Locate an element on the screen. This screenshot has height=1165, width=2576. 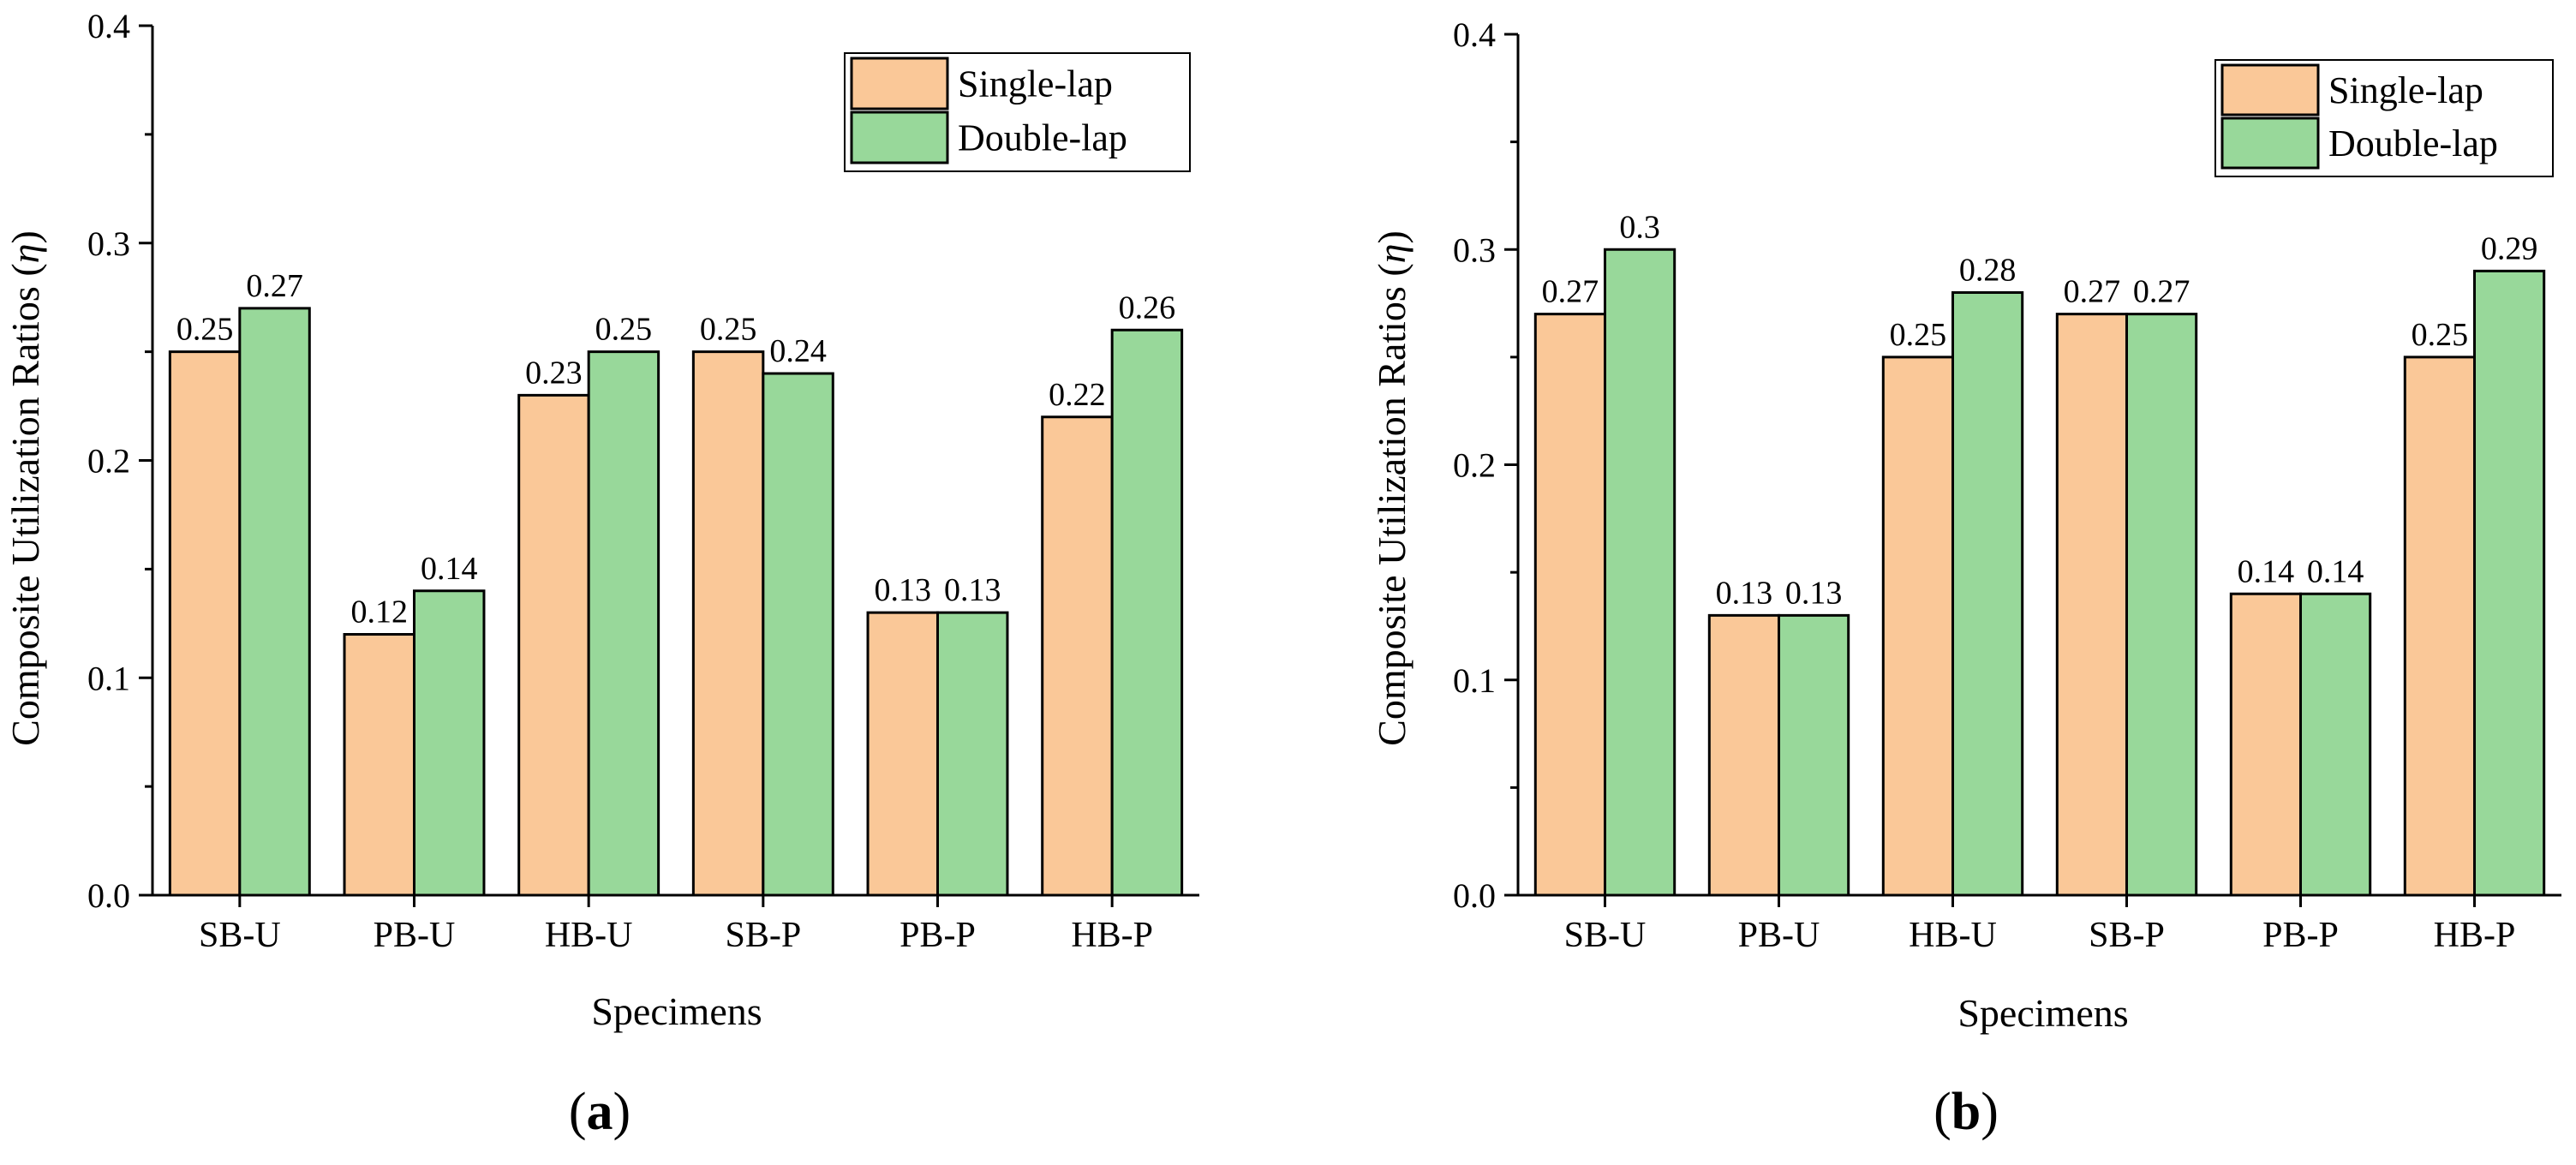
x-axis-title-a: Specimens is located at coordinates (677, 1011).